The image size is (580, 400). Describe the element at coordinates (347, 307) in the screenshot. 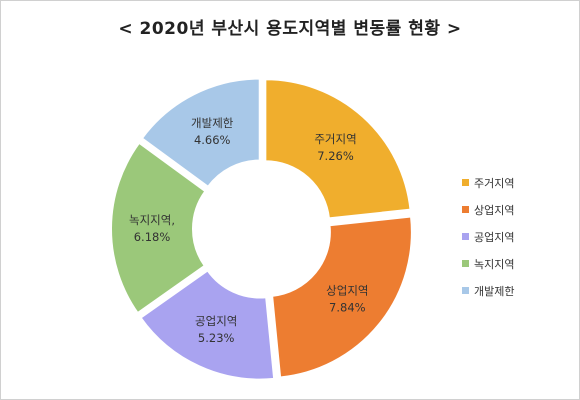

I see `slice-value-label: 7.84%` at that location.